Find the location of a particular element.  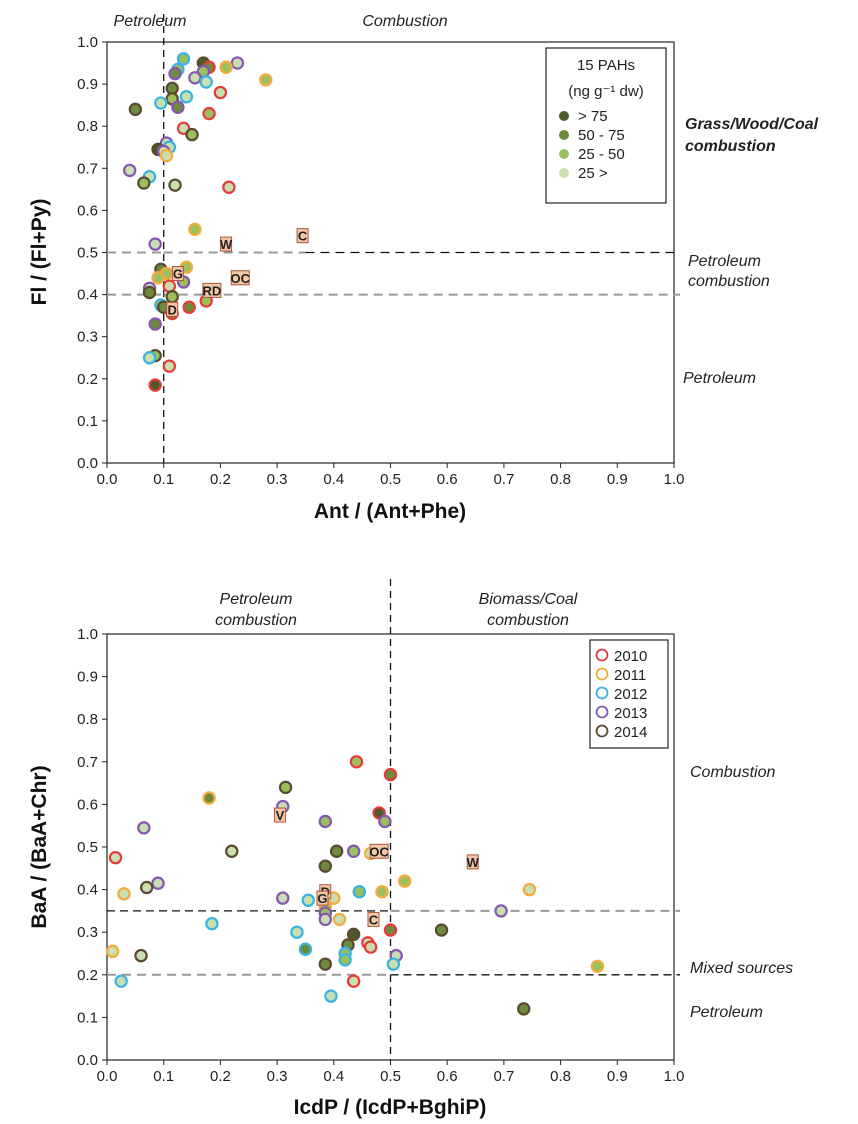

legend-label: > 75 is located at coordinates (593, 116).